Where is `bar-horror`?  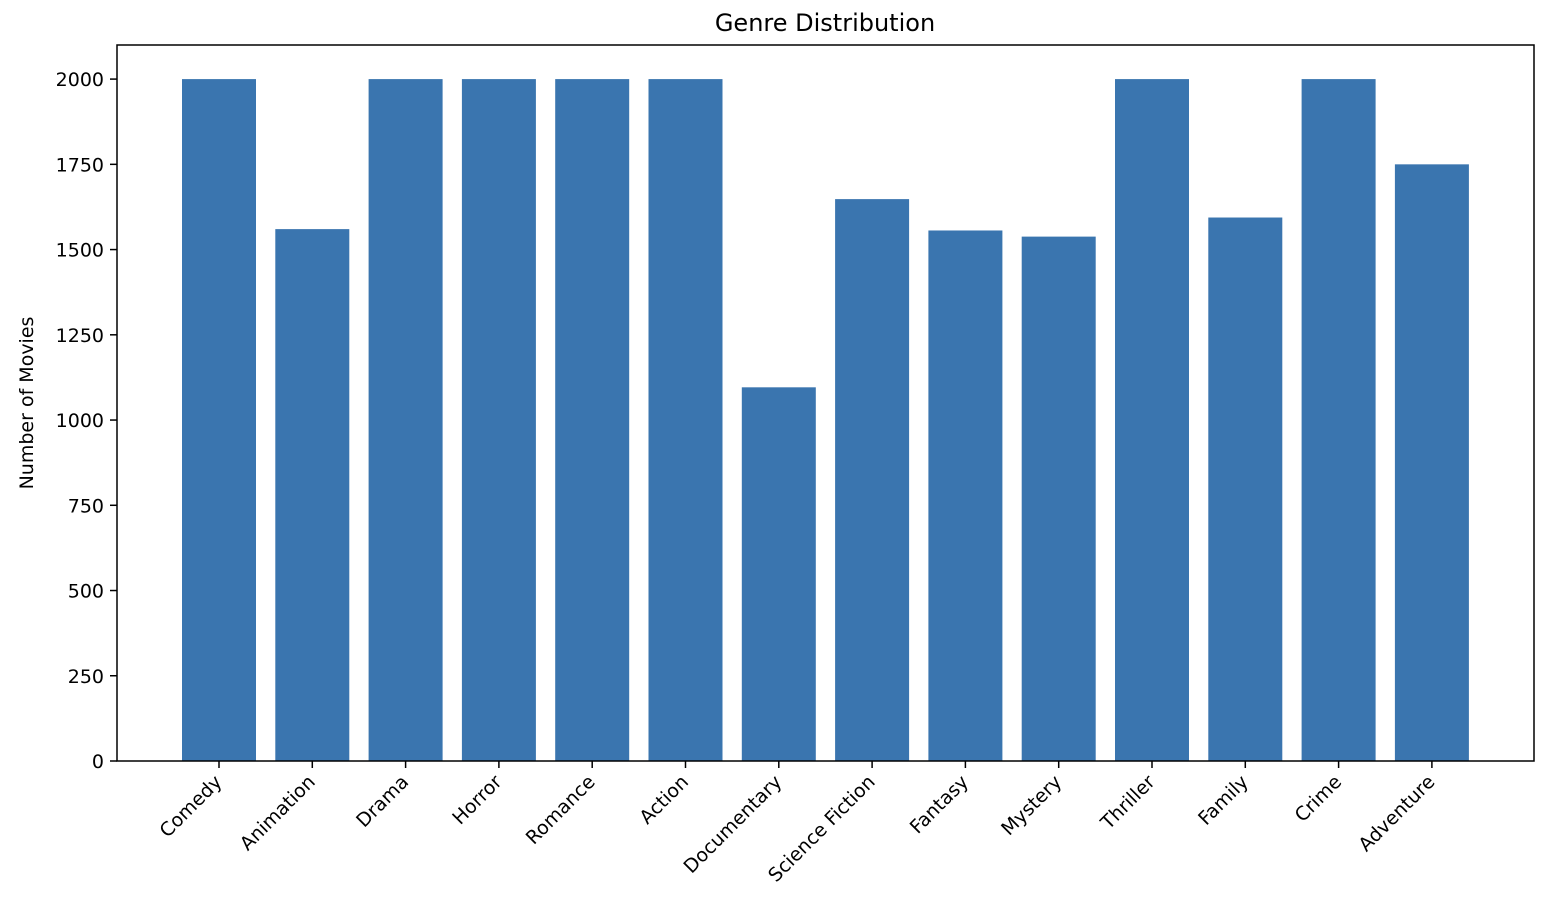 bar-horror is located at coordinates (498, 420).